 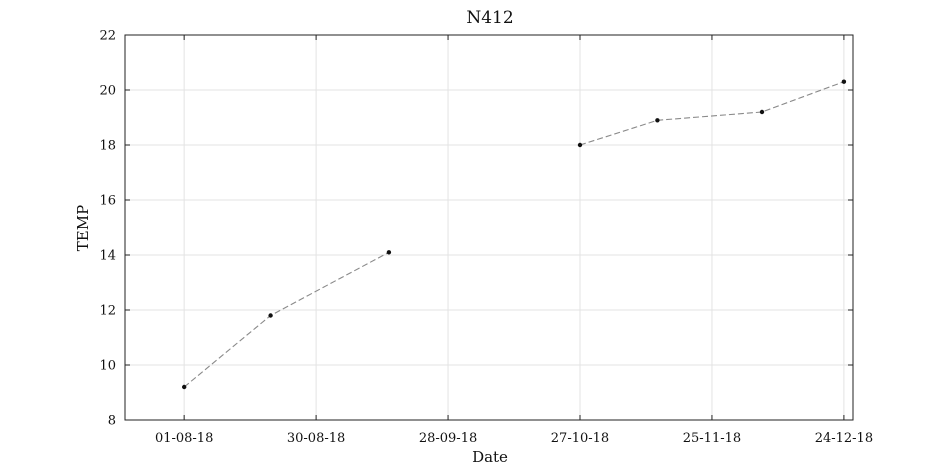 What do you see at coordinates (107, 91) in the screenshot?
I see `y-tick-label: 20` at bounding box center [107, 91].